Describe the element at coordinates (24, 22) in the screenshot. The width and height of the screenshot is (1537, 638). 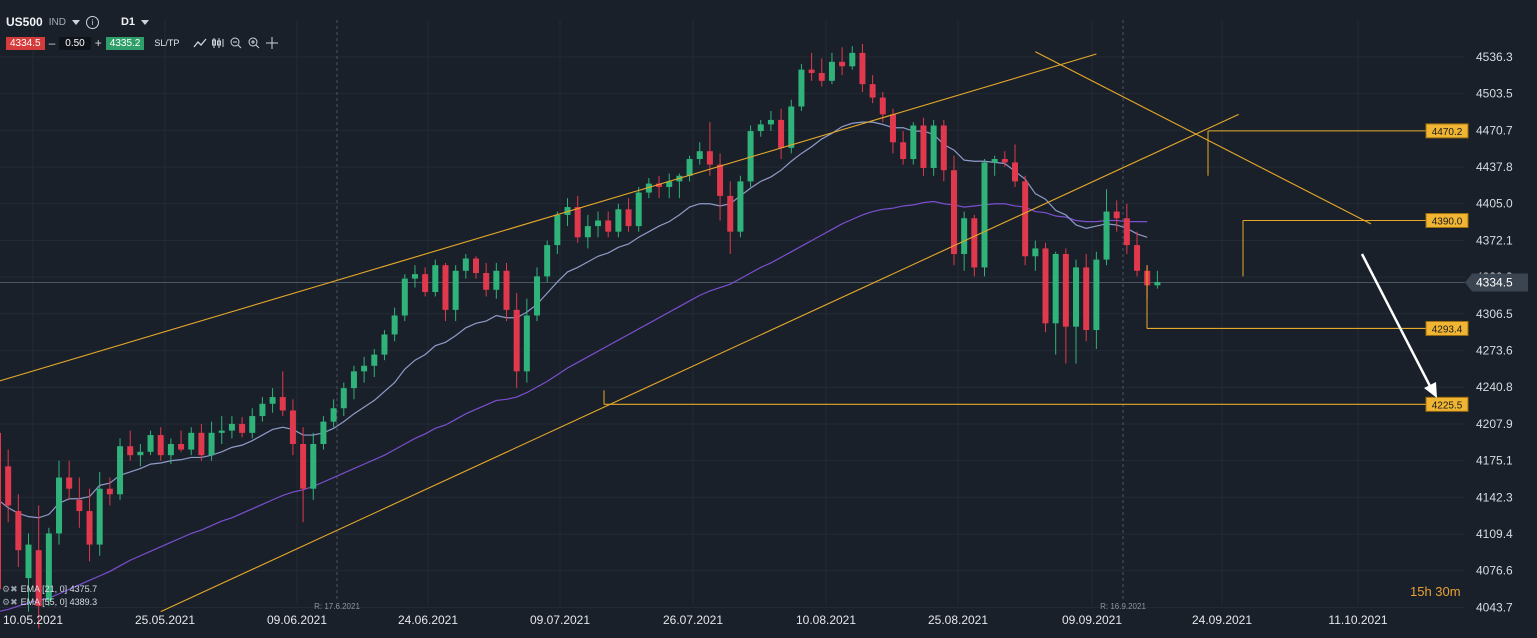
I see `symbol-name: US500` at that location.